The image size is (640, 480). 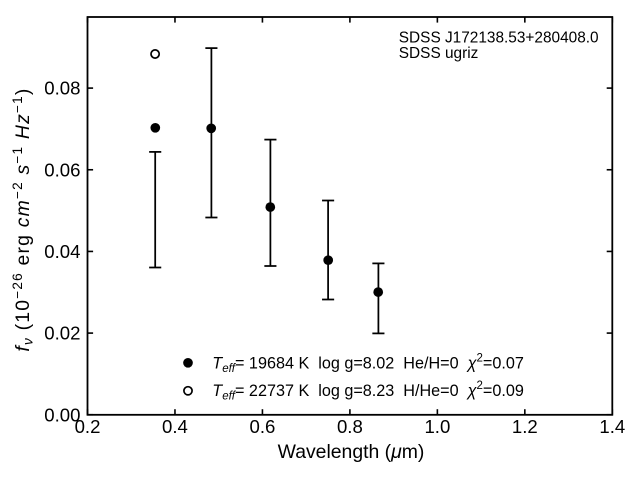 I want to click on svg-text: 0.02, so click(x=62, y=333).